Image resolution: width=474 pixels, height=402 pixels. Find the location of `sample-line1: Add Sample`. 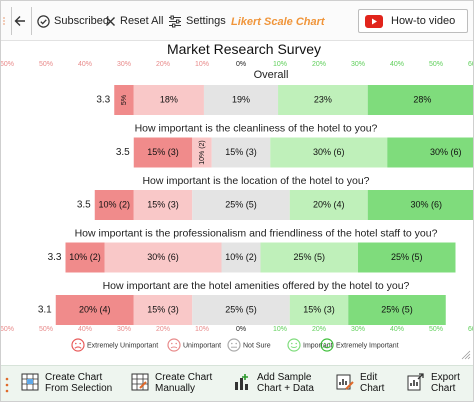

sample-line1: Add Sample is located at coordinates (284, 377).